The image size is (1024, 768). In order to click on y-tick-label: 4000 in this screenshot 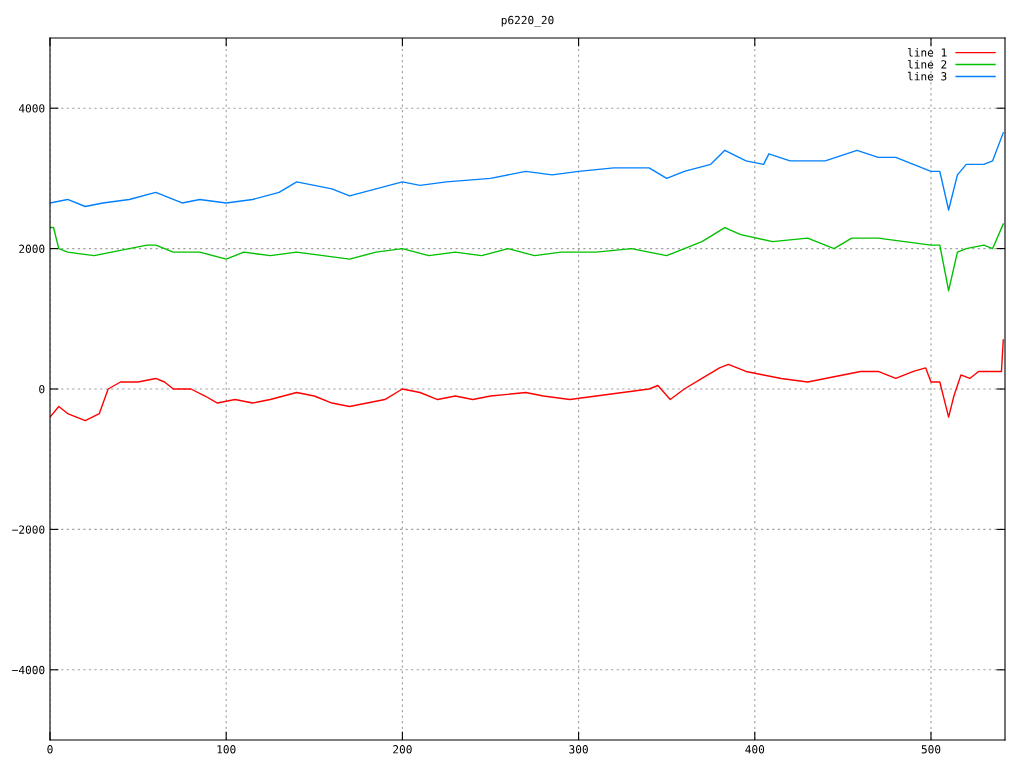, I will do `click(31, 108)`.